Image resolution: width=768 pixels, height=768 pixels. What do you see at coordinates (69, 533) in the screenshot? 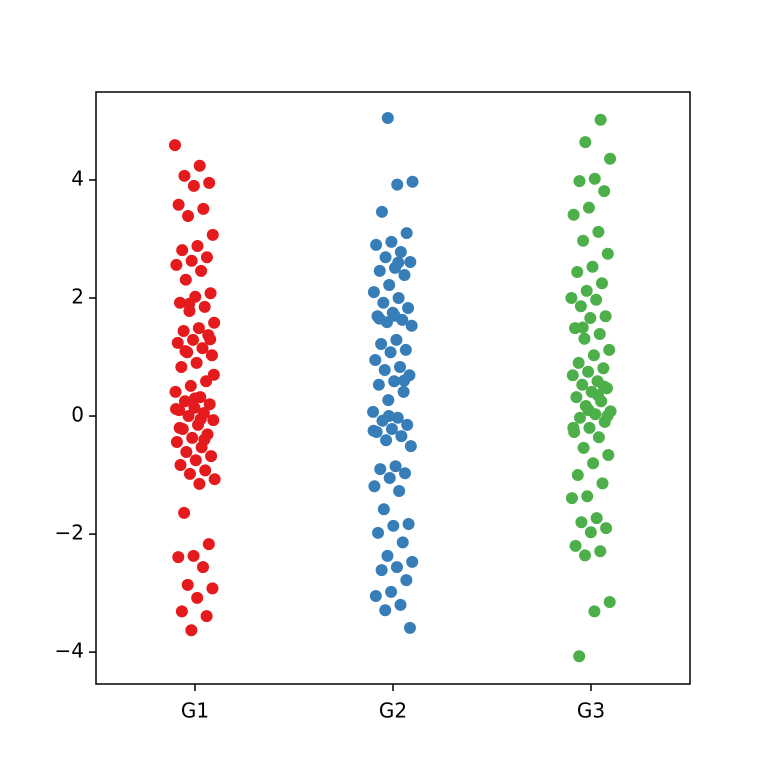
I see `y-tick-label: −2` at bounding box center [69, 533].